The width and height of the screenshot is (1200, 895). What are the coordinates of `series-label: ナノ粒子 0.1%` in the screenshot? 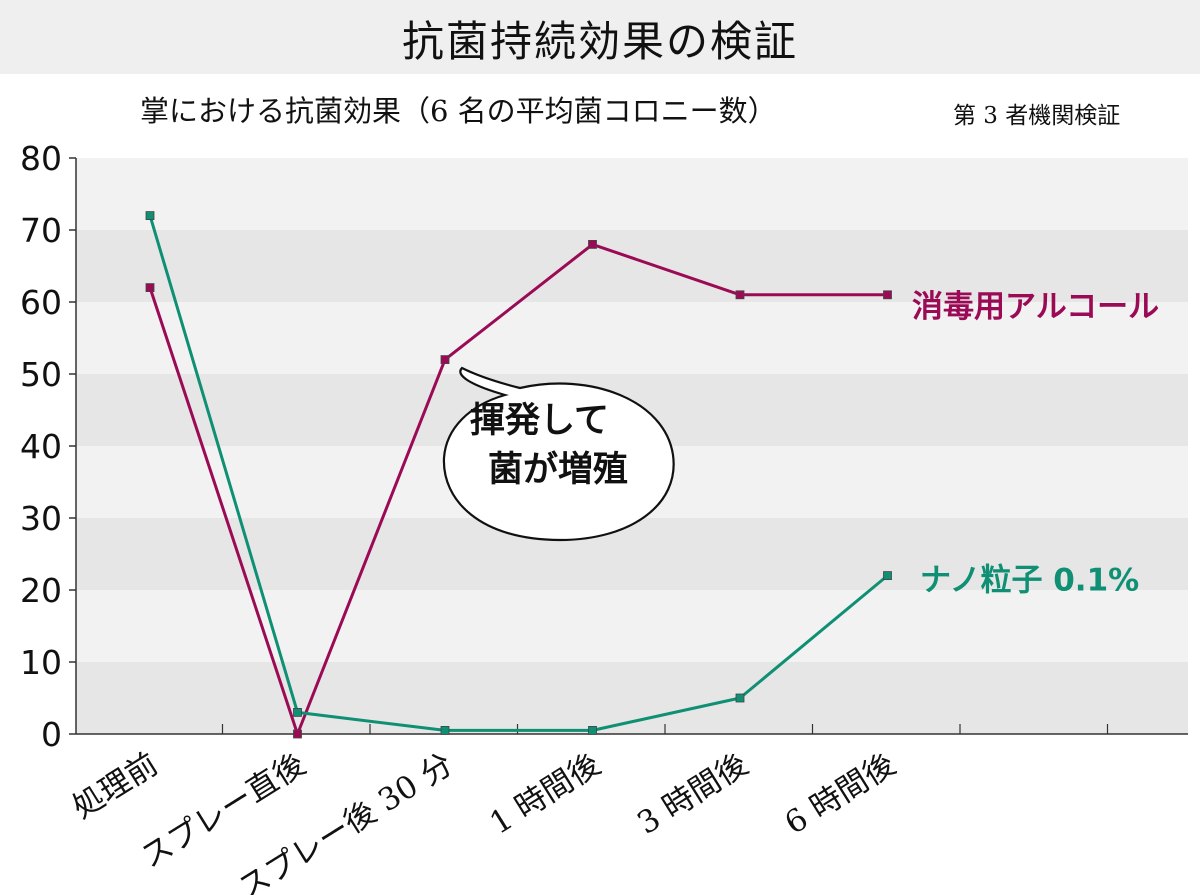 It's located at (1029, 581).